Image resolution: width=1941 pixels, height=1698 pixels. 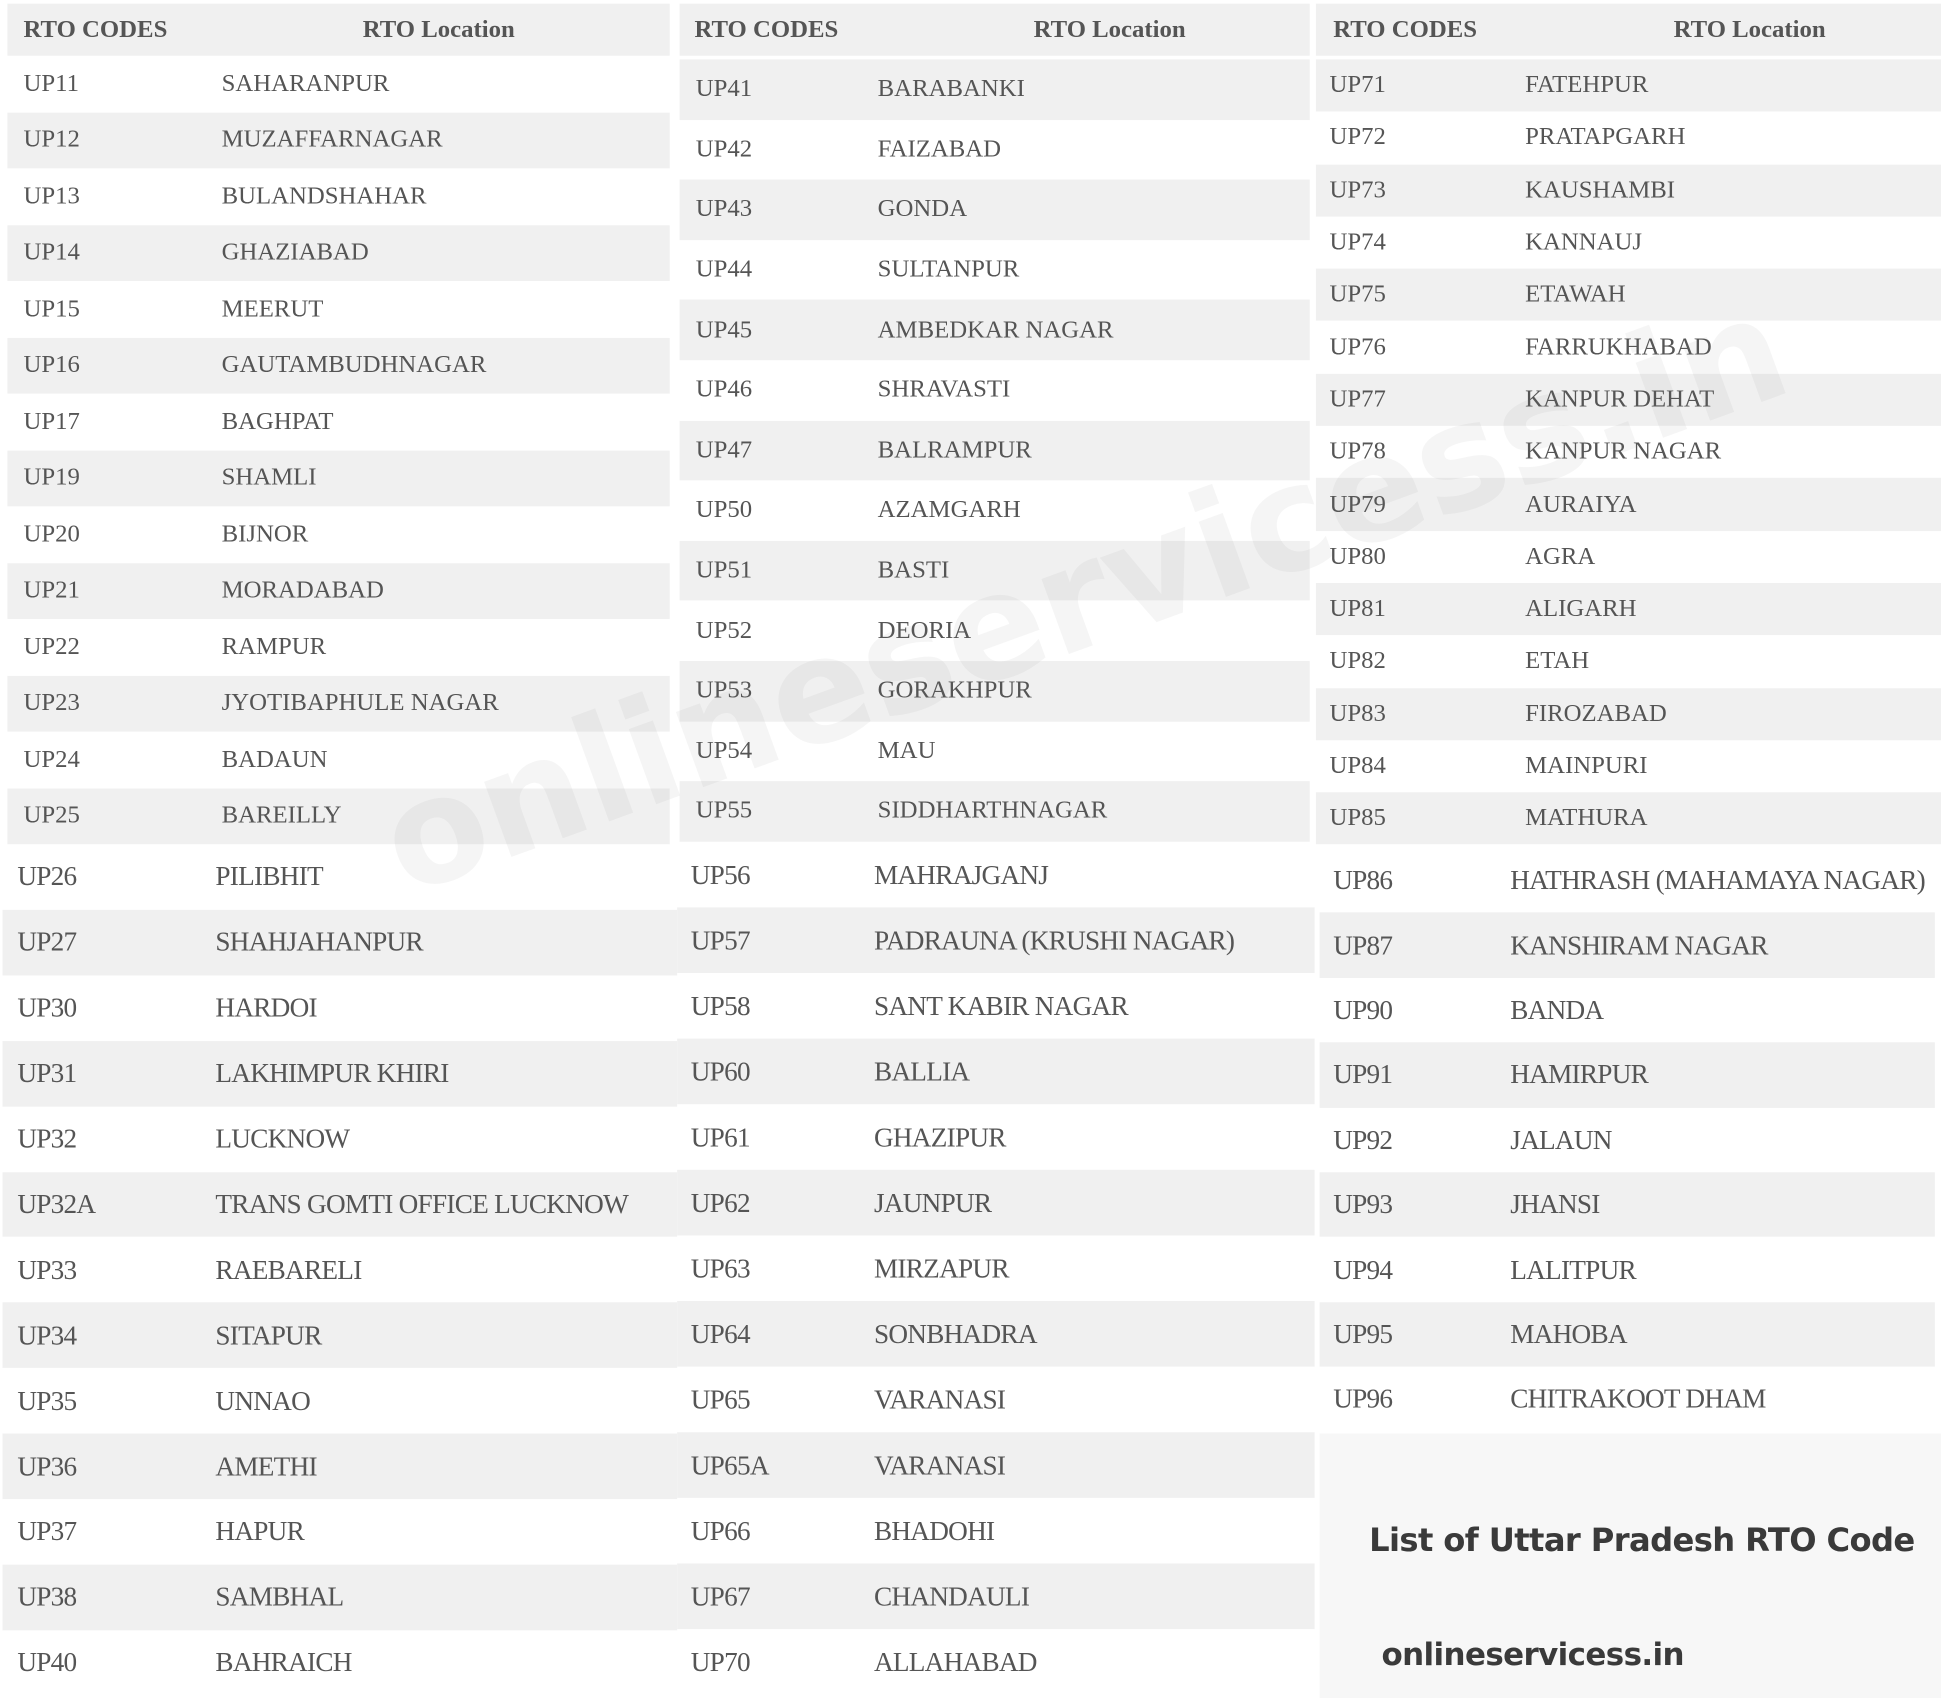 I want to click on rto-code-cell: UP37, so click(x=47, y=1531).